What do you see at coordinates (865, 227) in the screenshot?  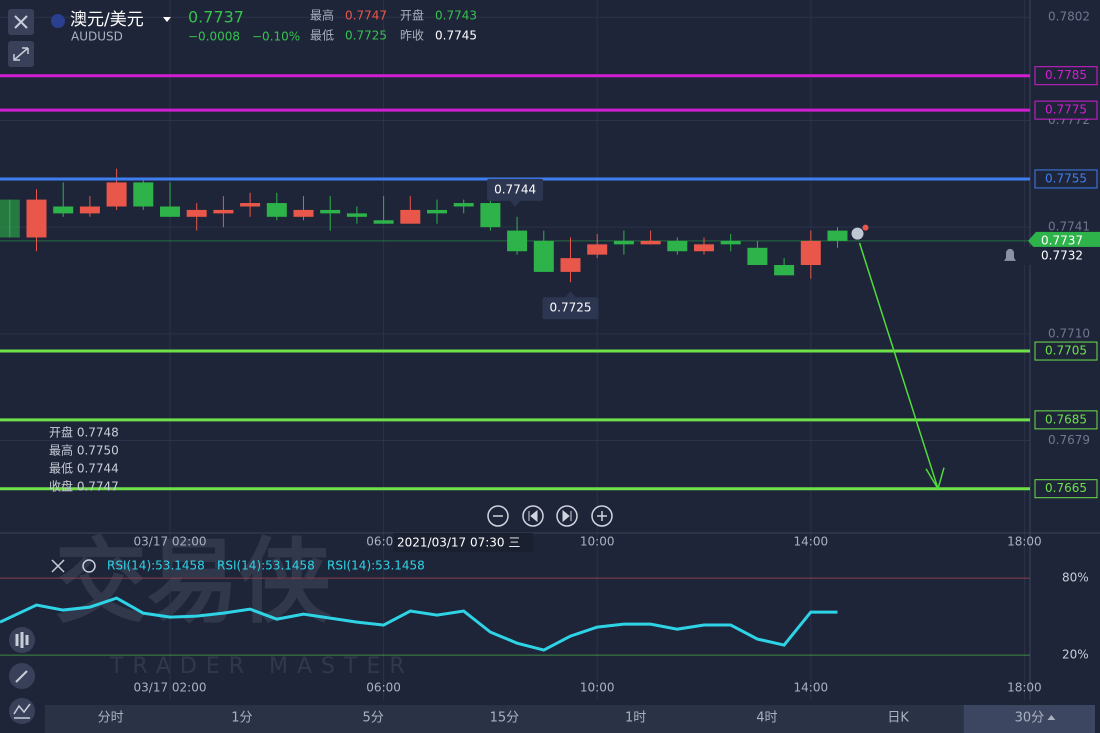 I see `last-marker-dot` at bounding box center [865, 227].